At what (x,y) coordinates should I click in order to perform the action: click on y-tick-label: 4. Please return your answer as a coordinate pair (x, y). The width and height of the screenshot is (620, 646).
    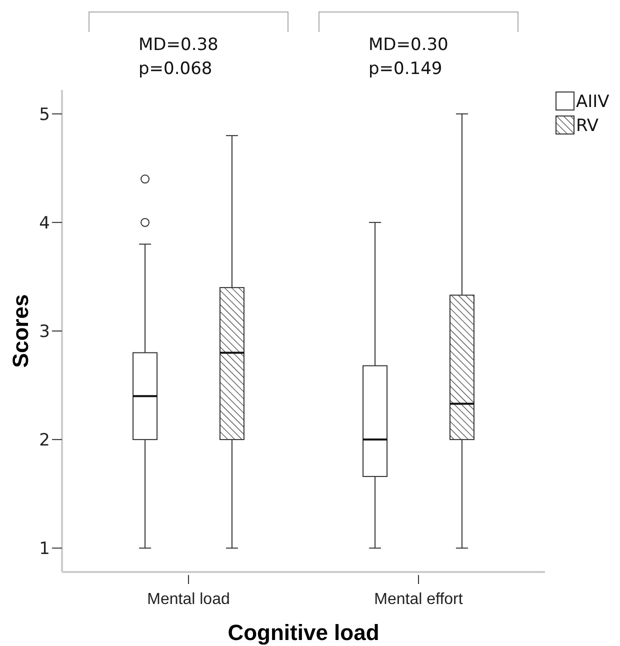
    Looking at the image, I should click on (44, 223).